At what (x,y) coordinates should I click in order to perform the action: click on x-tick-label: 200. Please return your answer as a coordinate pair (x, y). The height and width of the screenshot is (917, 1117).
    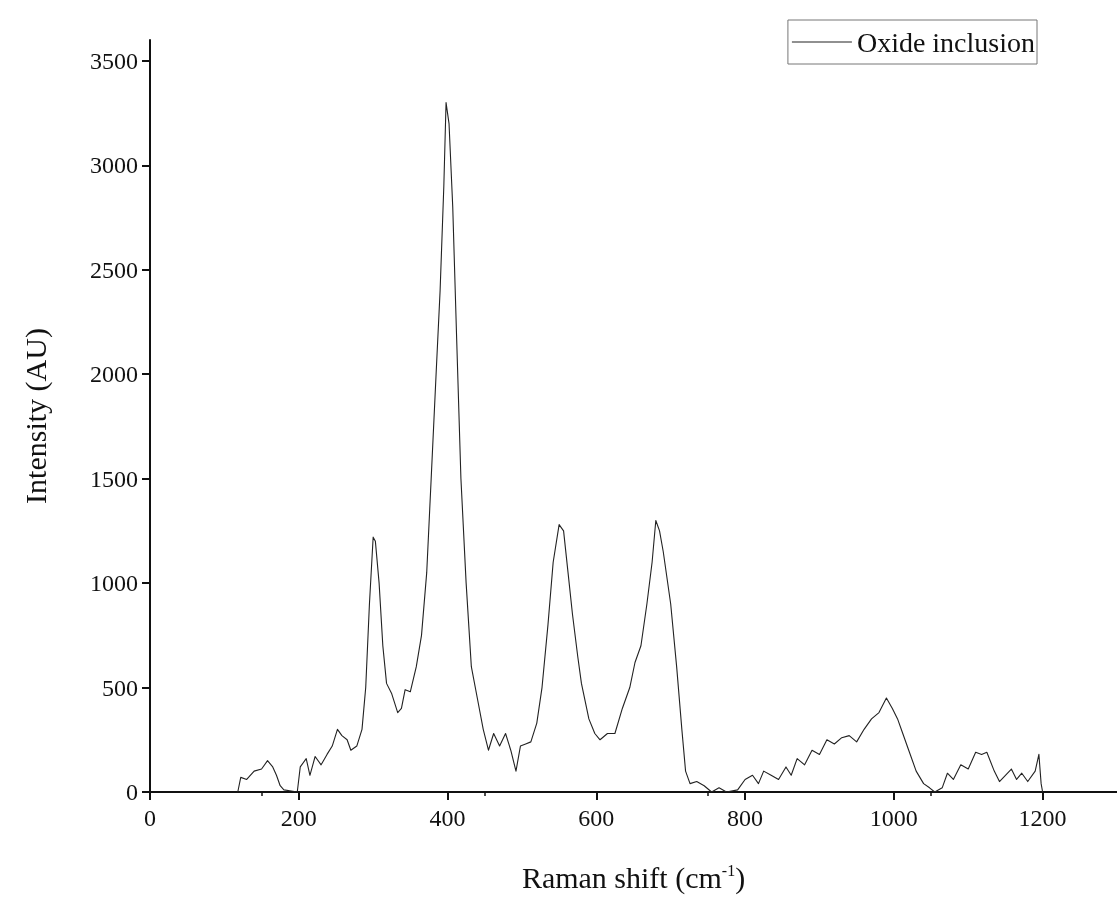
    Looking at the image, I should click on (298, 818).